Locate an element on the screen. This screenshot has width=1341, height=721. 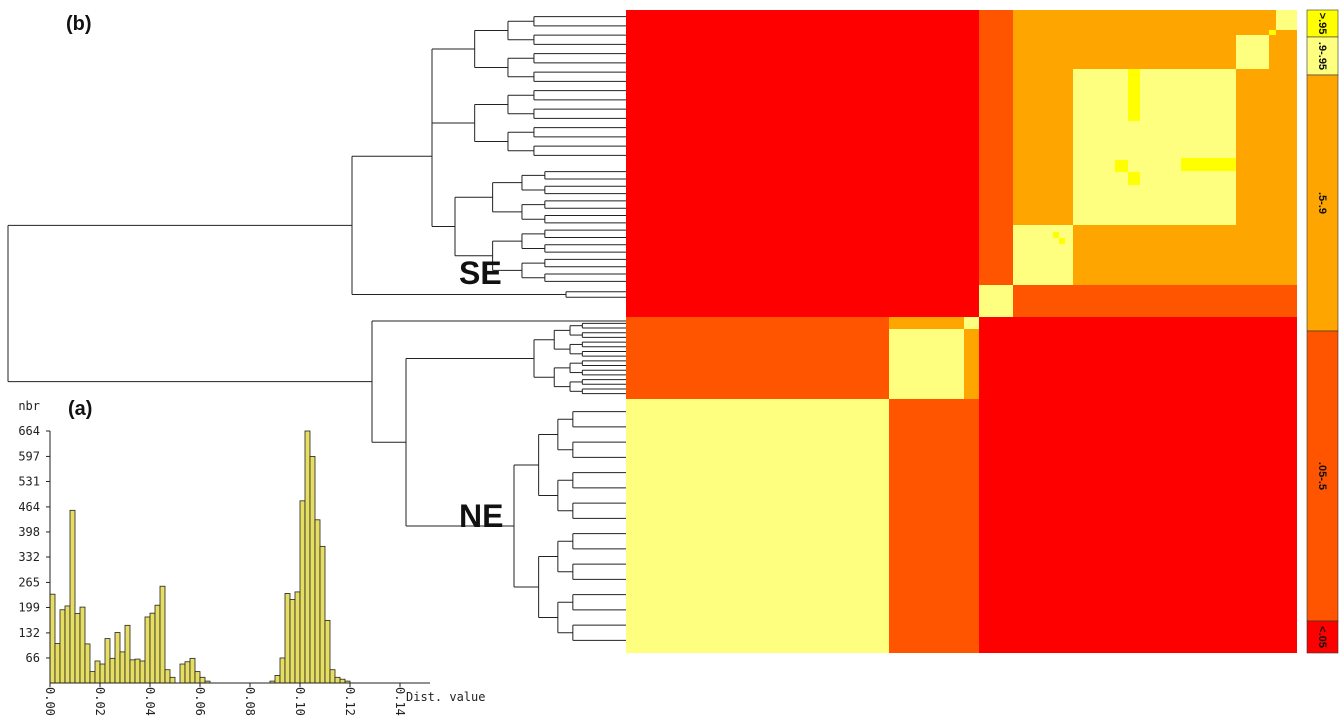
histogram-x-label: Dist. value is located at coordinates (445, 697).